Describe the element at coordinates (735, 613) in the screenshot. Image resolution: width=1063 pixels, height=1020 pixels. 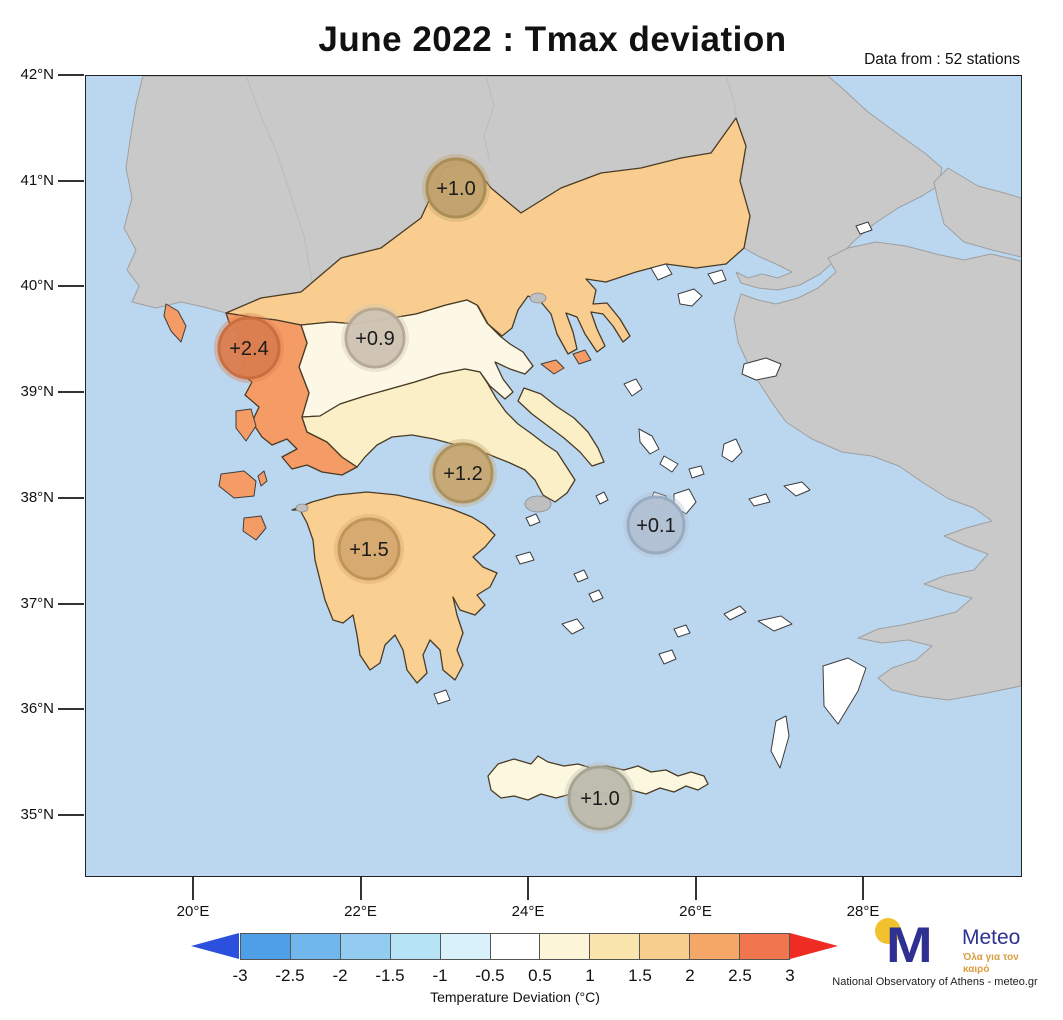
I see `island-amorgos` at that location.